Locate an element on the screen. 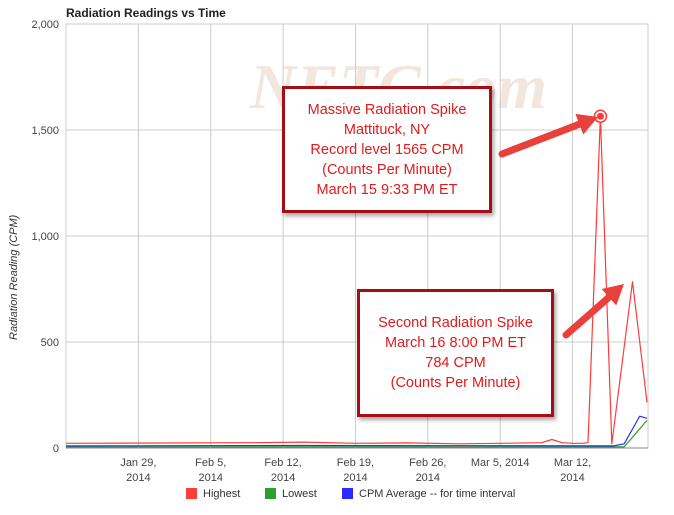 The width and height of the screenshot is (674, 515). x-tick-label: Feb 19, is located at coordinates (355, 463).